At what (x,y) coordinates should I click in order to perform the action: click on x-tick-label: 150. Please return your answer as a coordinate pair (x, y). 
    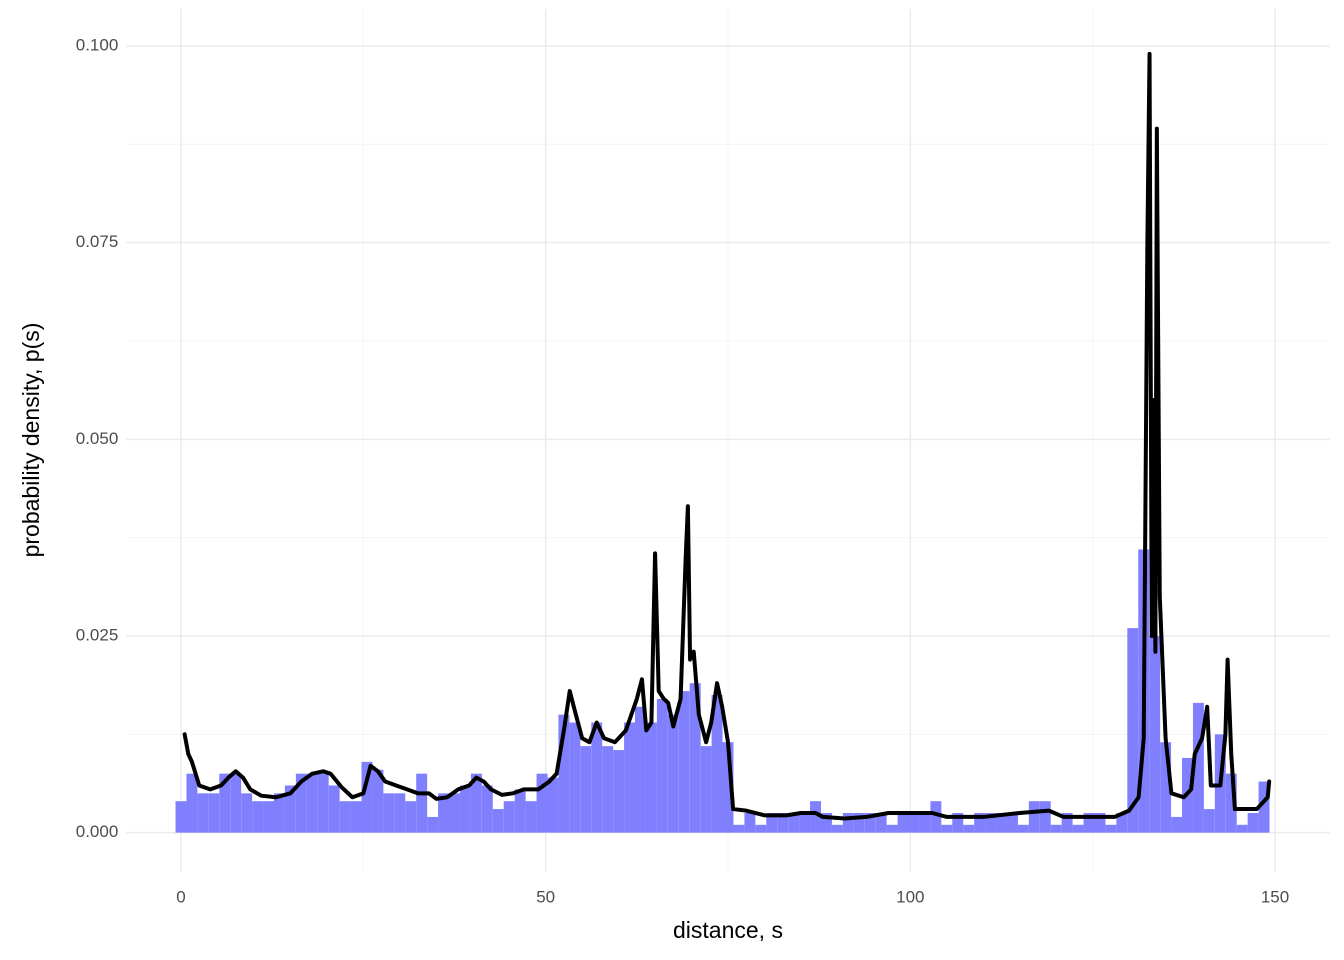
    Looking at the image, I should click on (1275, 896).